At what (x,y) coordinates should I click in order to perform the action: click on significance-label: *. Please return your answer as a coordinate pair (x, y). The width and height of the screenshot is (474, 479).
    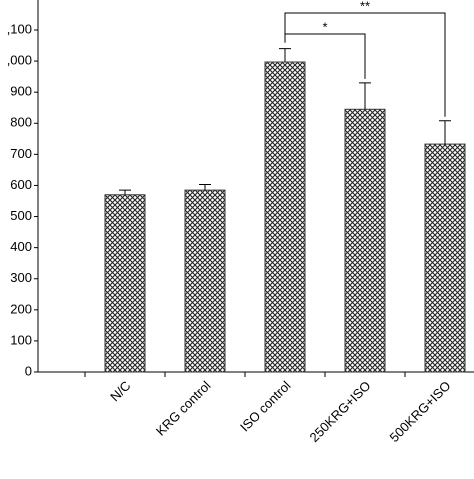
    Looking at the image, I should click on (324, 26).